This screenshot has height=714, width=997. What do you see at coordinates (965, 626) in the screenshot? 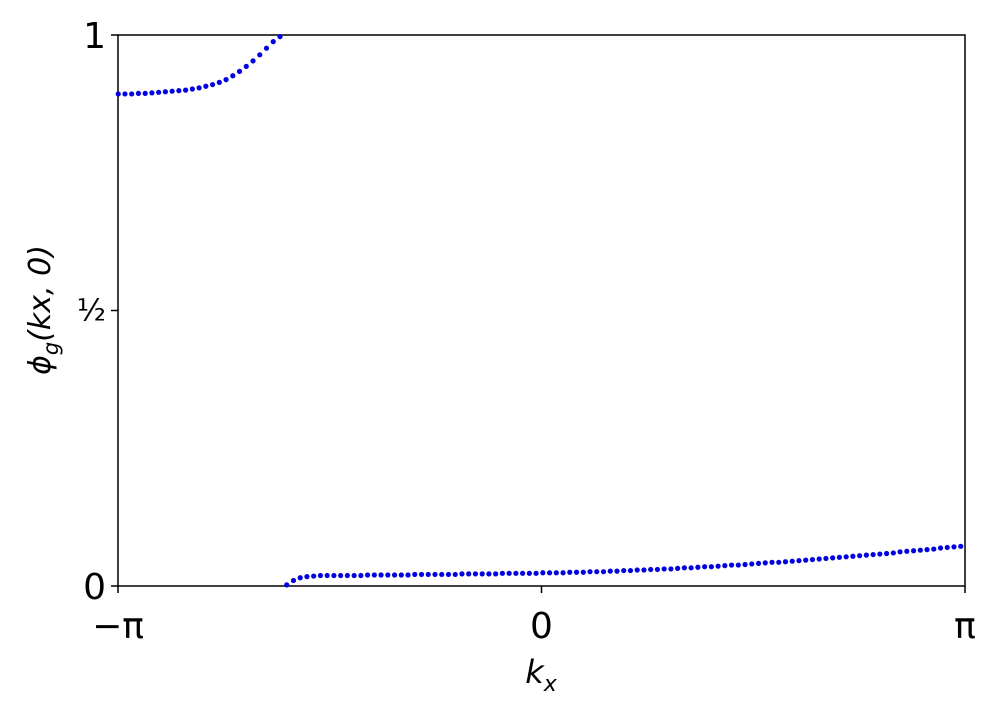
I see `x-tick-label: π` at bounding box center [965, 626].